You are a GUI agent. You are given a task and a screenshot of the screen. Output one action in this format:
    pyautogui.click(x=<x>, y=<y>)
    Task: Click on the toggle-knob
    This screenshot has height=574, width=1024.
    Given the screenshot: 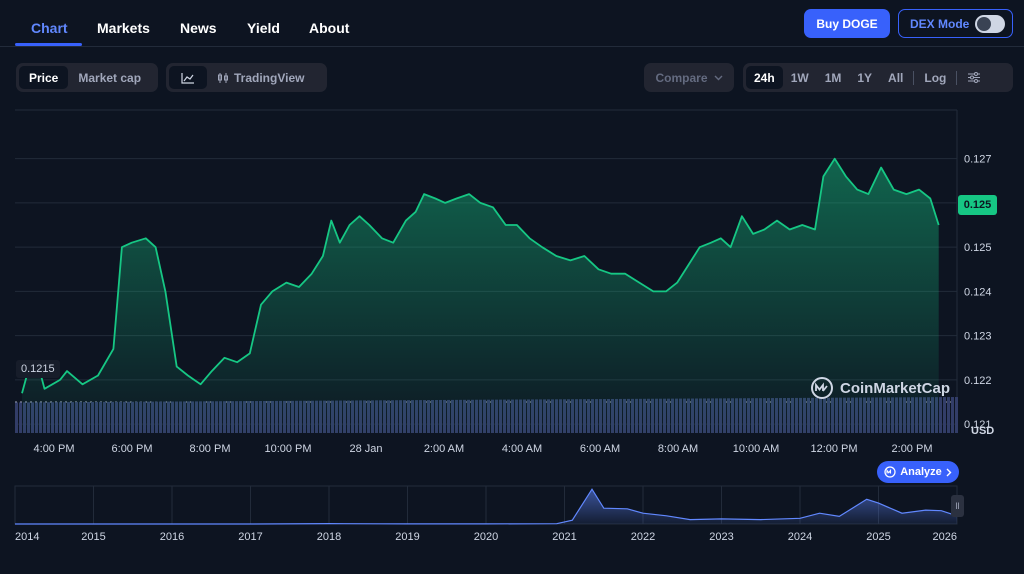 What is the action you would take?
    pyautogui.click(x=984, y=24)
    